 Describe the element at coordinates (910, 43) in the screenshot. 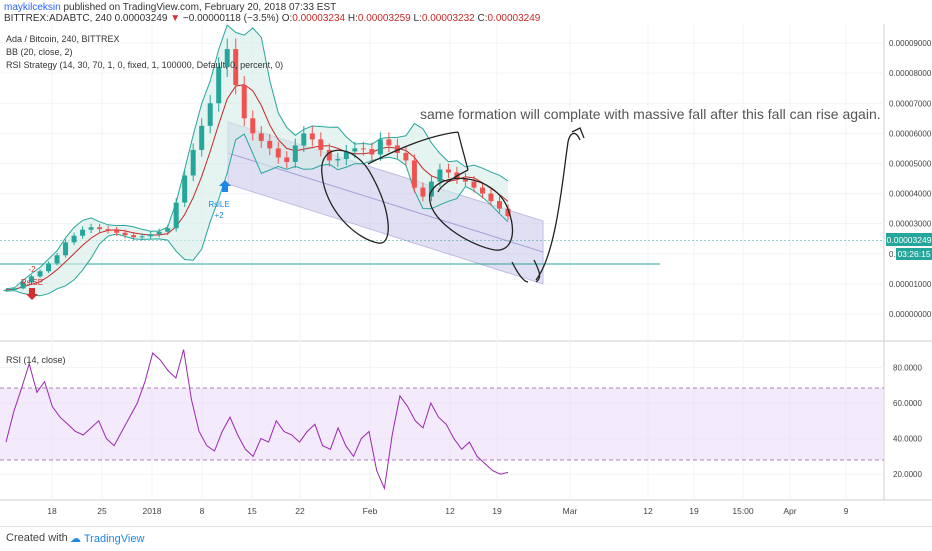

I see `price-tick-label: 0.00009000` at that location.